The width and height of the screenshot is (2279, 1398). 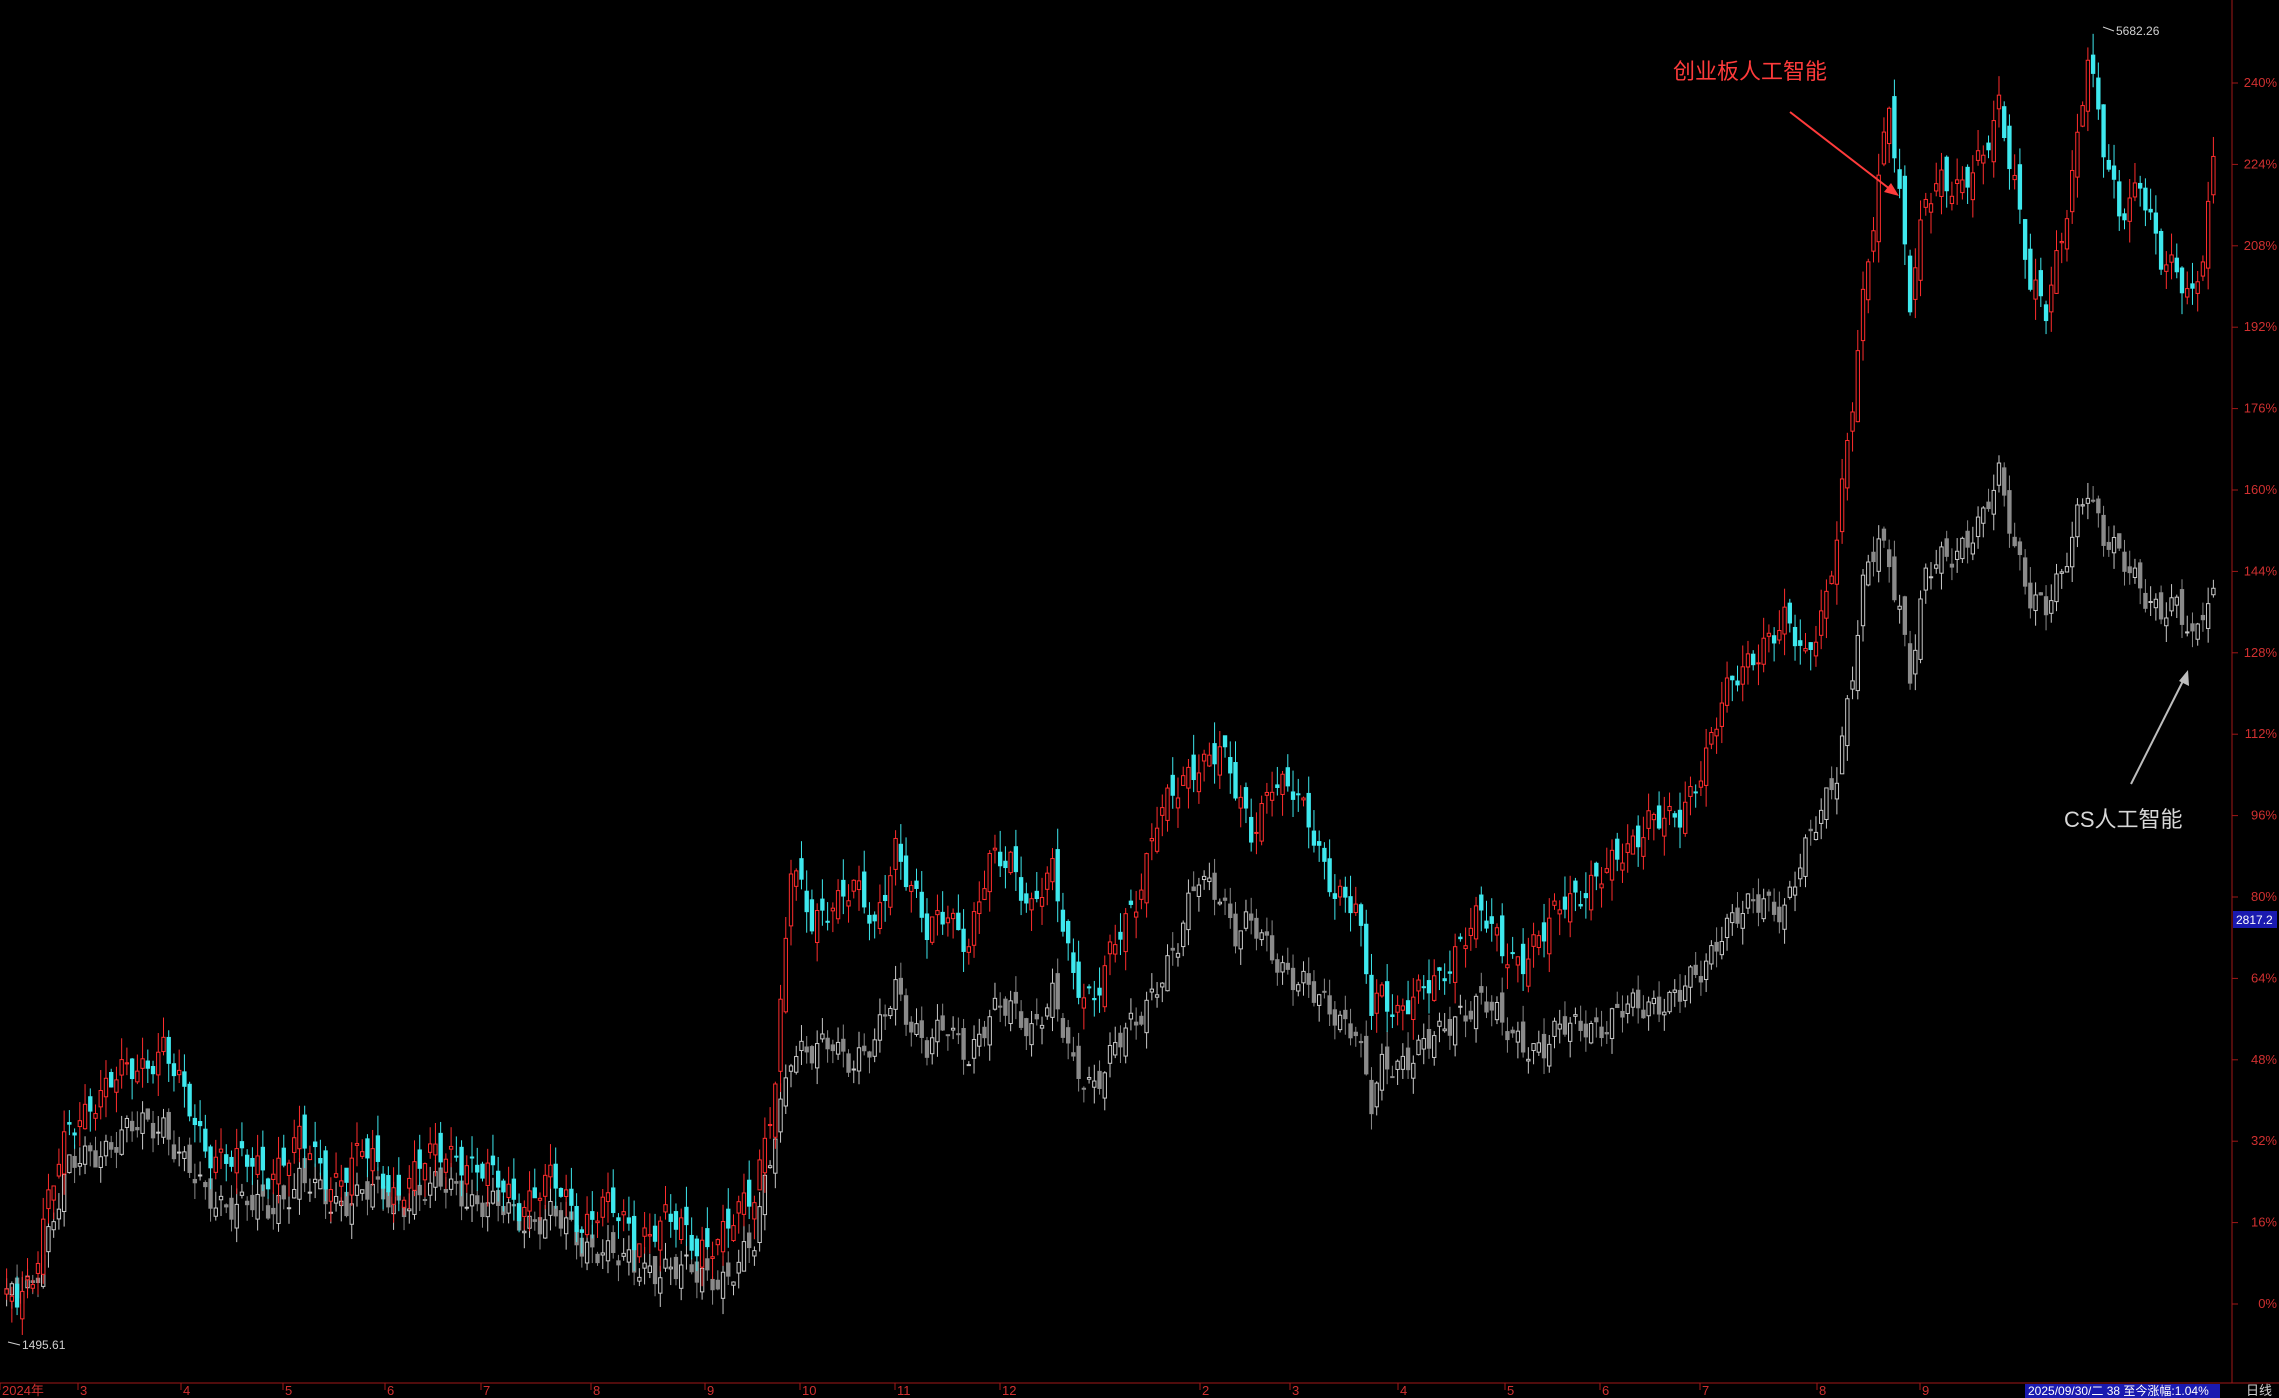 What do you see at coordinates (2264, 1140) in the screenshot?
I see `y-tick-label: 32%` at bounding box center [2264, 1140].